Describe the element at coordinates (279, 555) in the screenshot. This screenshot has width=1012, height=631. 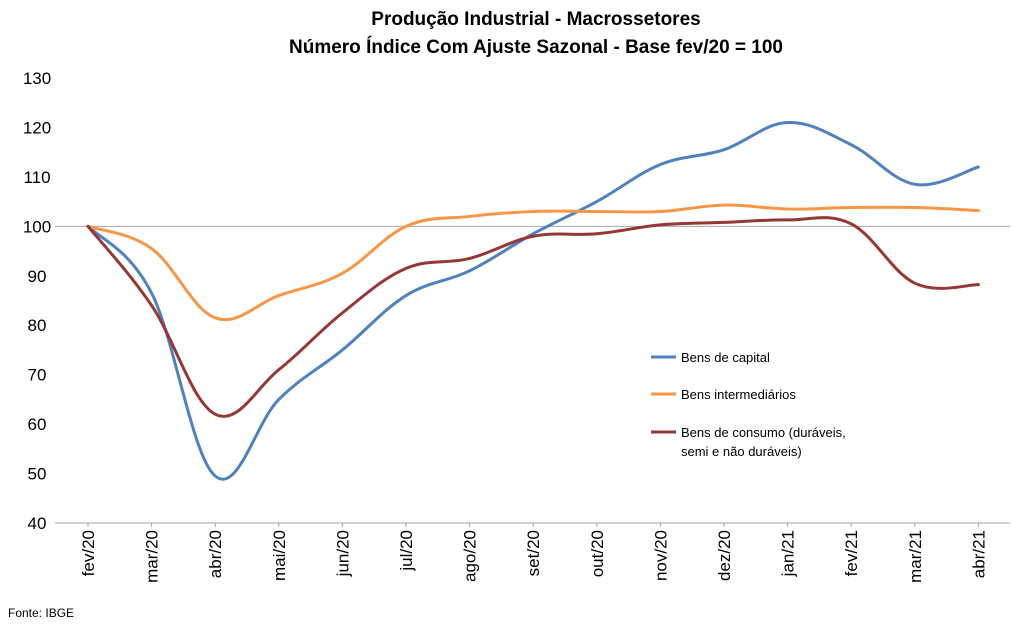
I see `x-tick-label: mai/20` at that location.